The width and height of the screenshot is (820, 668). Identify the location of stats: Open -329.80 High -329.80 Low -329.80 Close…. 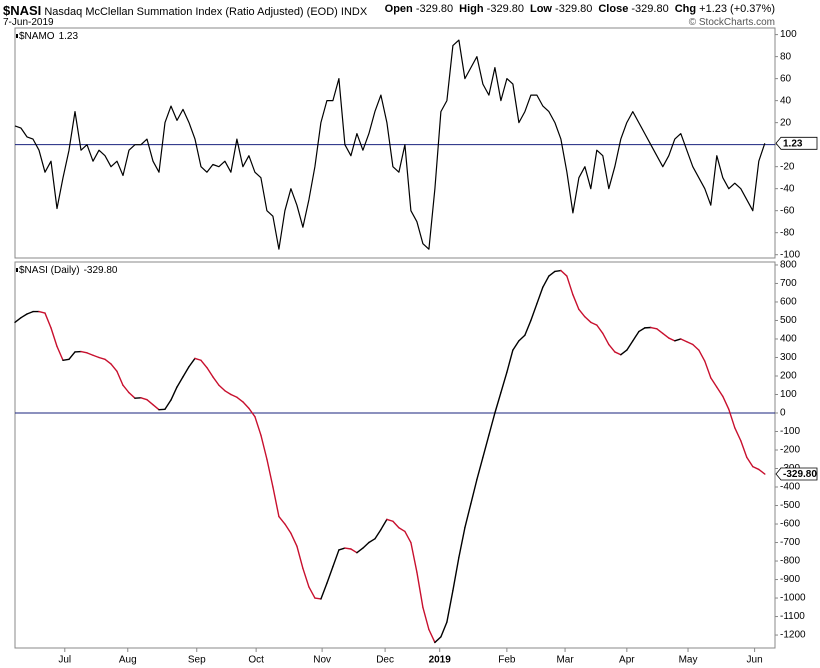
(577, 9).